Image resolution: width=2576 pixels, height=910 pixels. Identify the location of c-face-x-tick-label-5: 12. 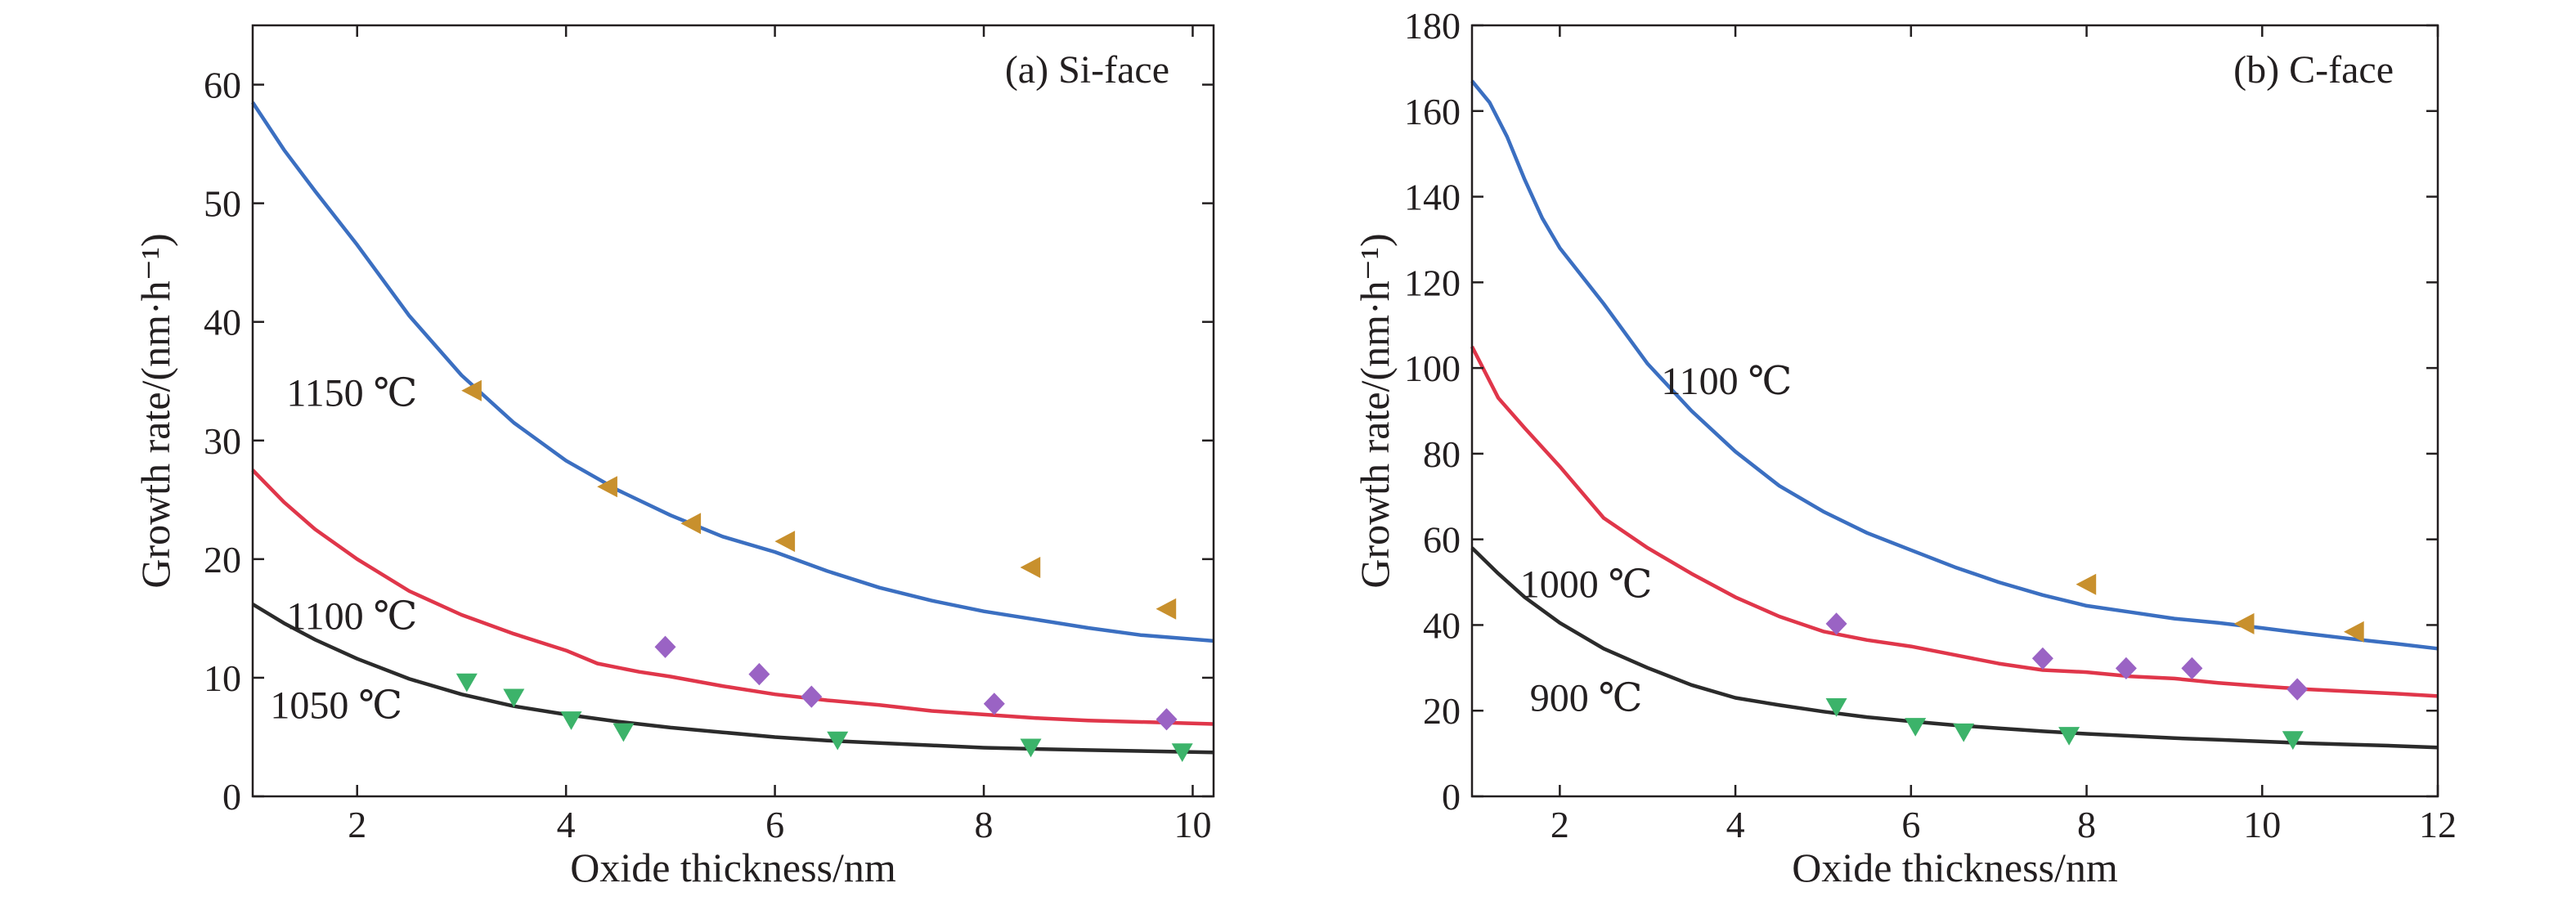
(2438, 825).